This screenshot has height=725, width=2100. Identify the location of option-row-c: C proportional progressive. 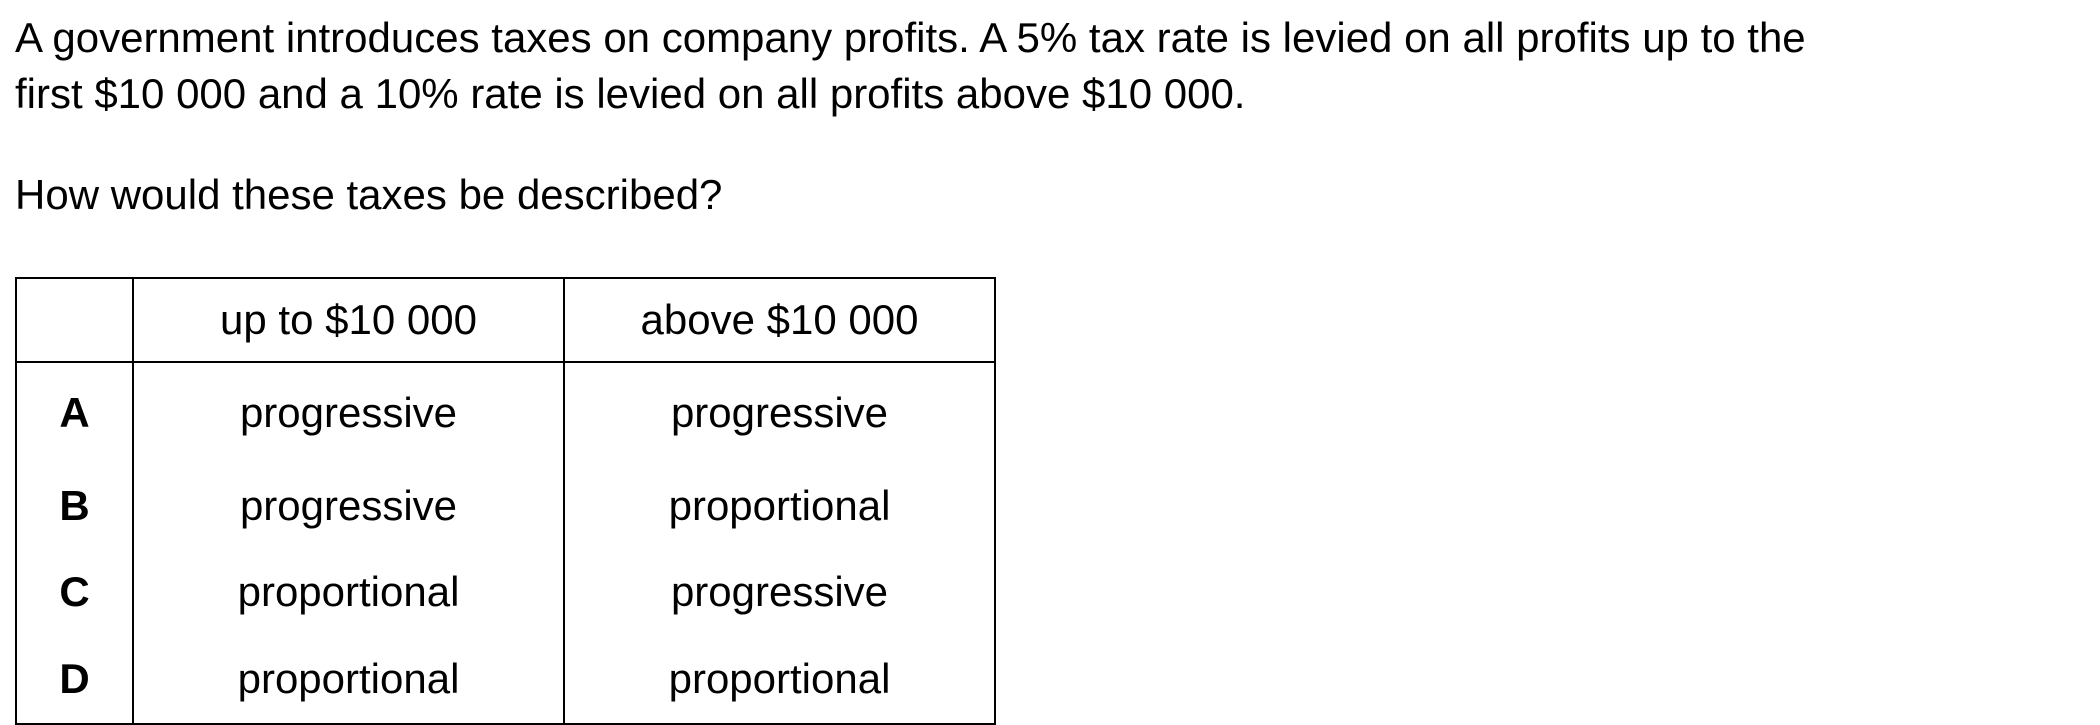
(505, 592).